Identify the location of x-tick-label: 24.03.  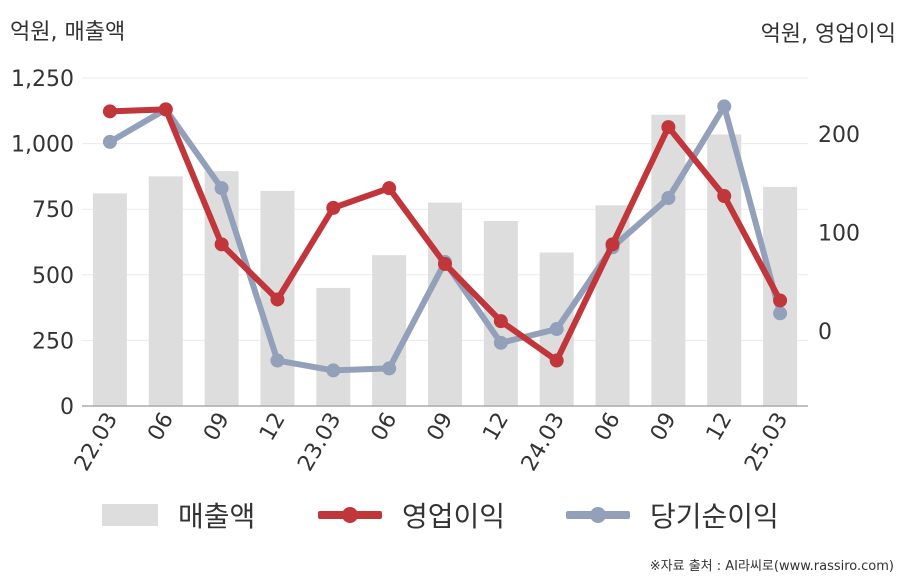
(543, 442).